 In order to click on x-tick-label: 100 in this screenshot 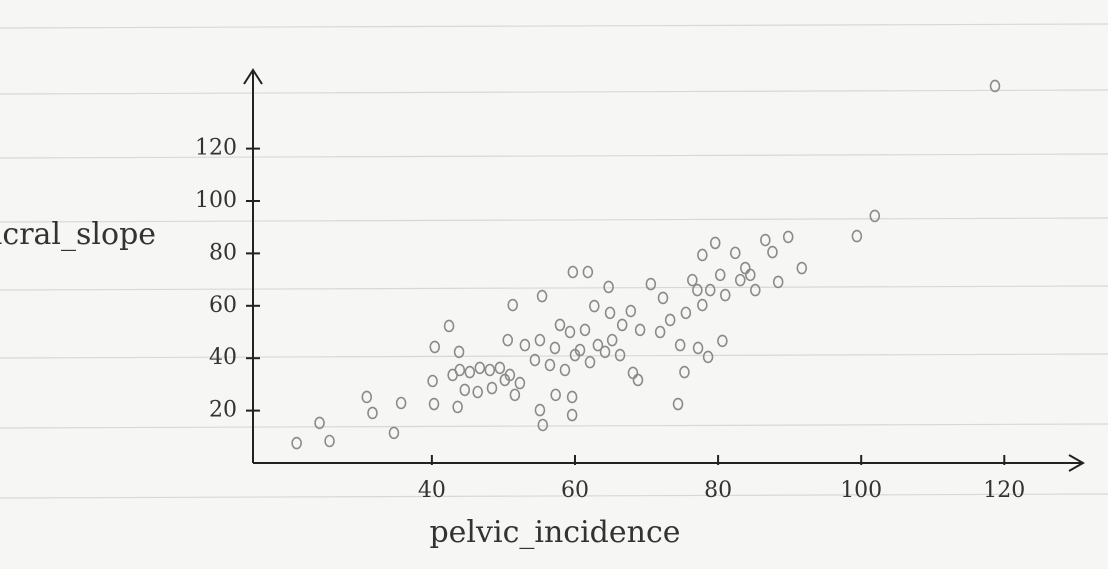, I will do `click(861, 490)`.